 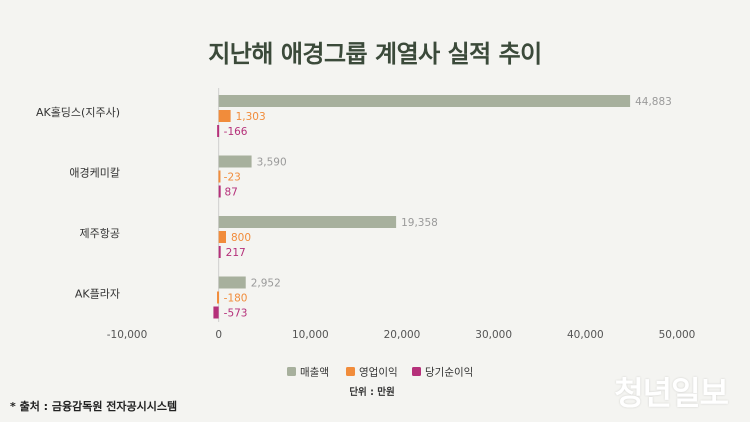 I want to click on data-label: 87, so click(x=230, y=193).